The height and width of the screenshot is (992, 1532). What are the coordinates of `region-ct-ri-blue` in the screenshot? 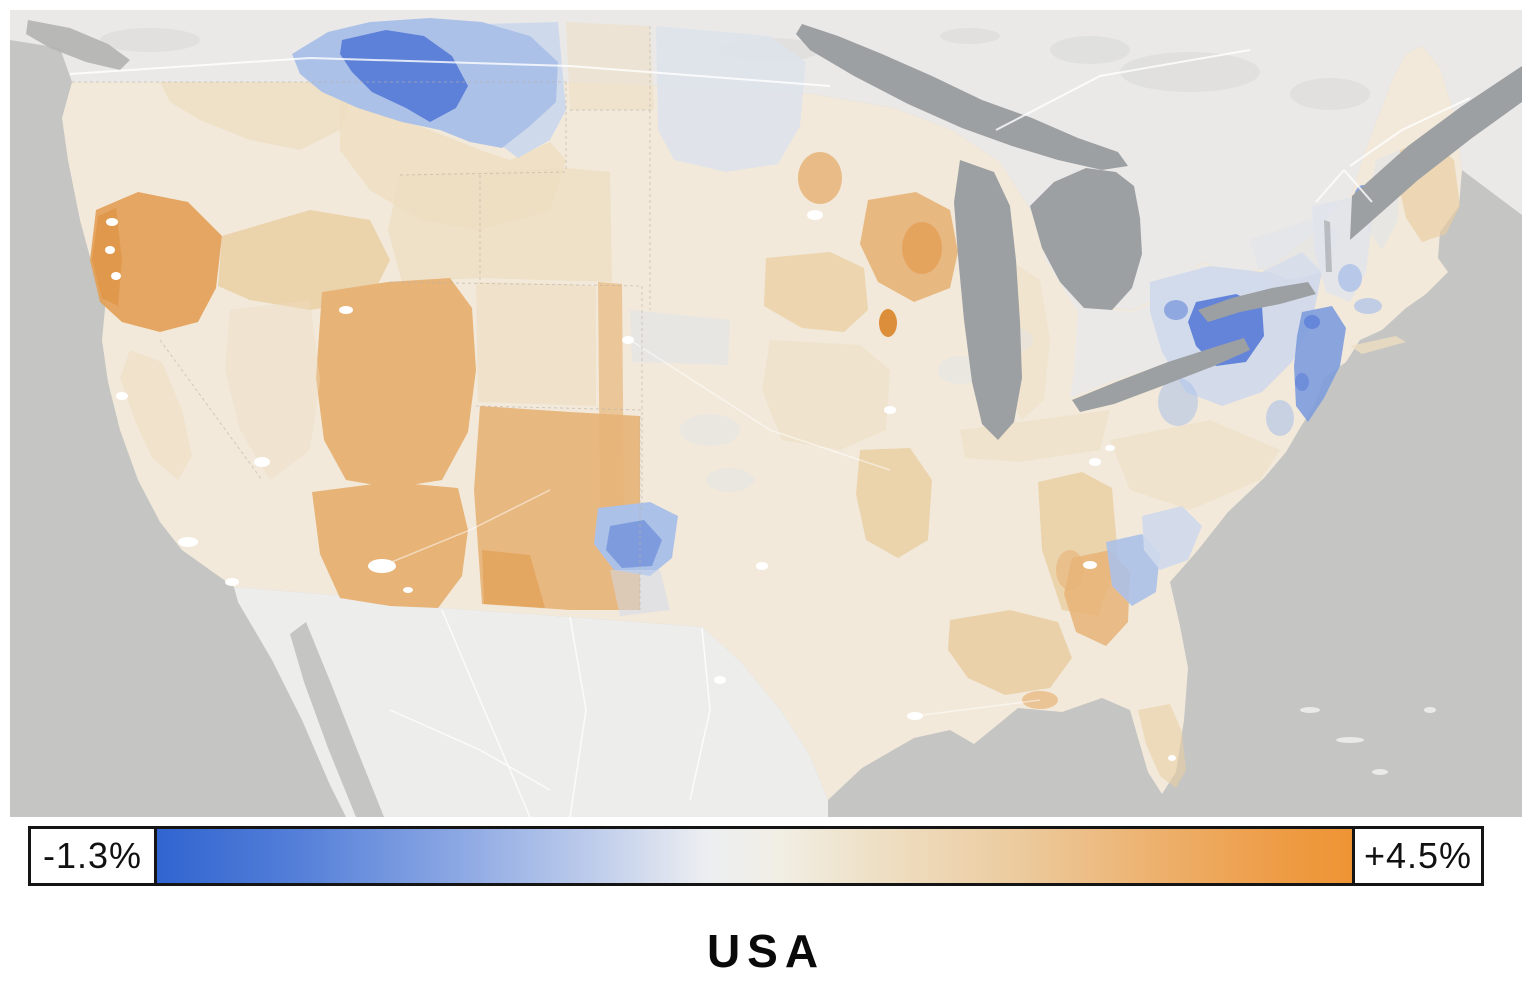 It's located at (1368, 306).